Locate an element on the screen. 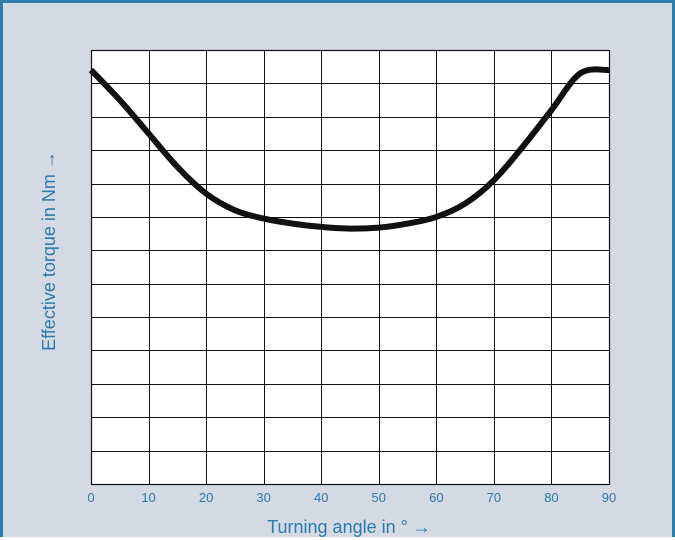 Image resolution: width=675 pixels, height=540 pixels. x-tick-label: 40 is located at coordinates (321, 497).